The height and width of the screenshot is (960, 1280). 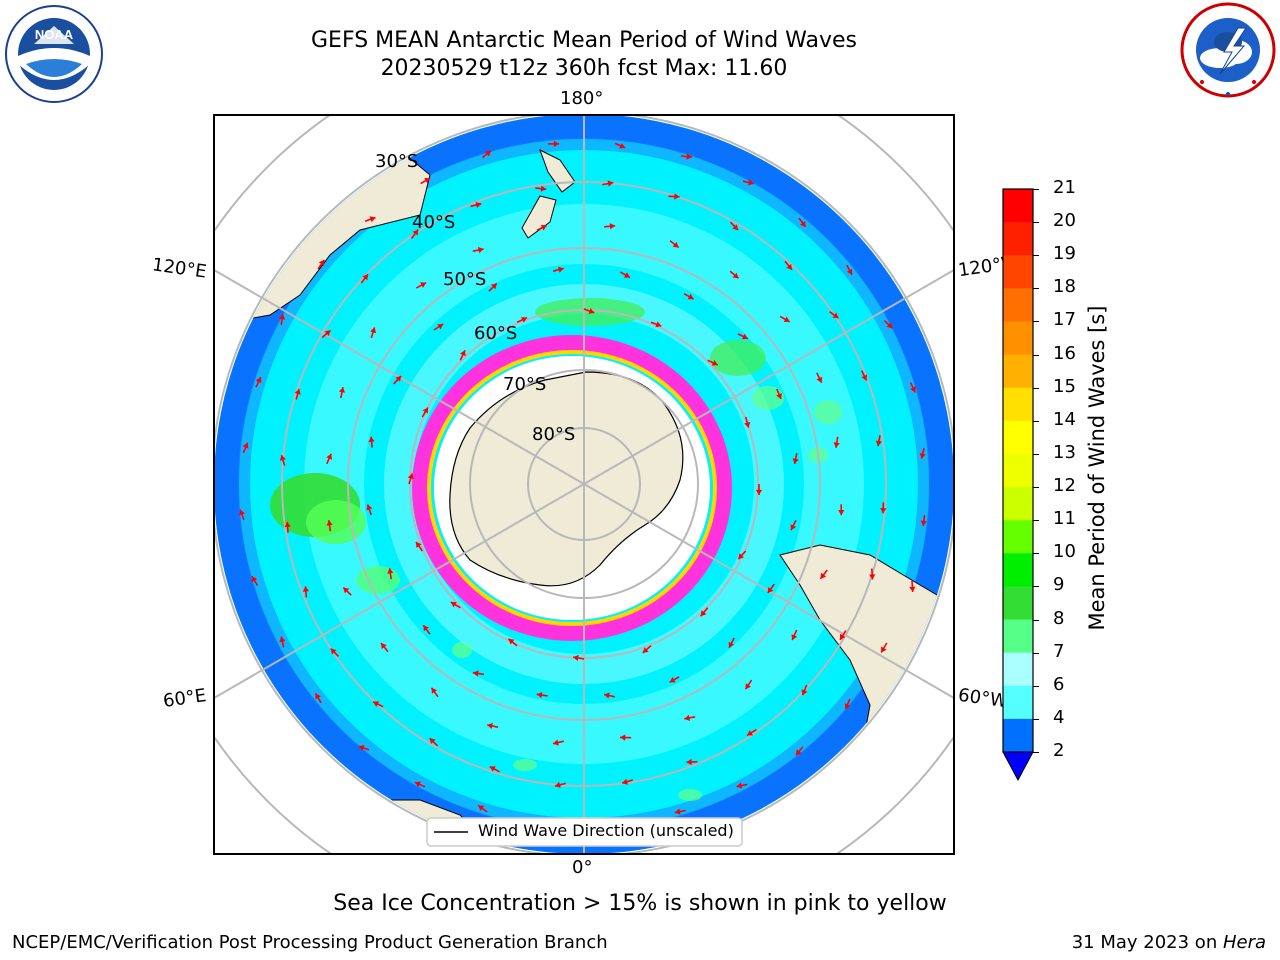 I want to click on noaa-logo: NOAA, so click(x=54, y=54).